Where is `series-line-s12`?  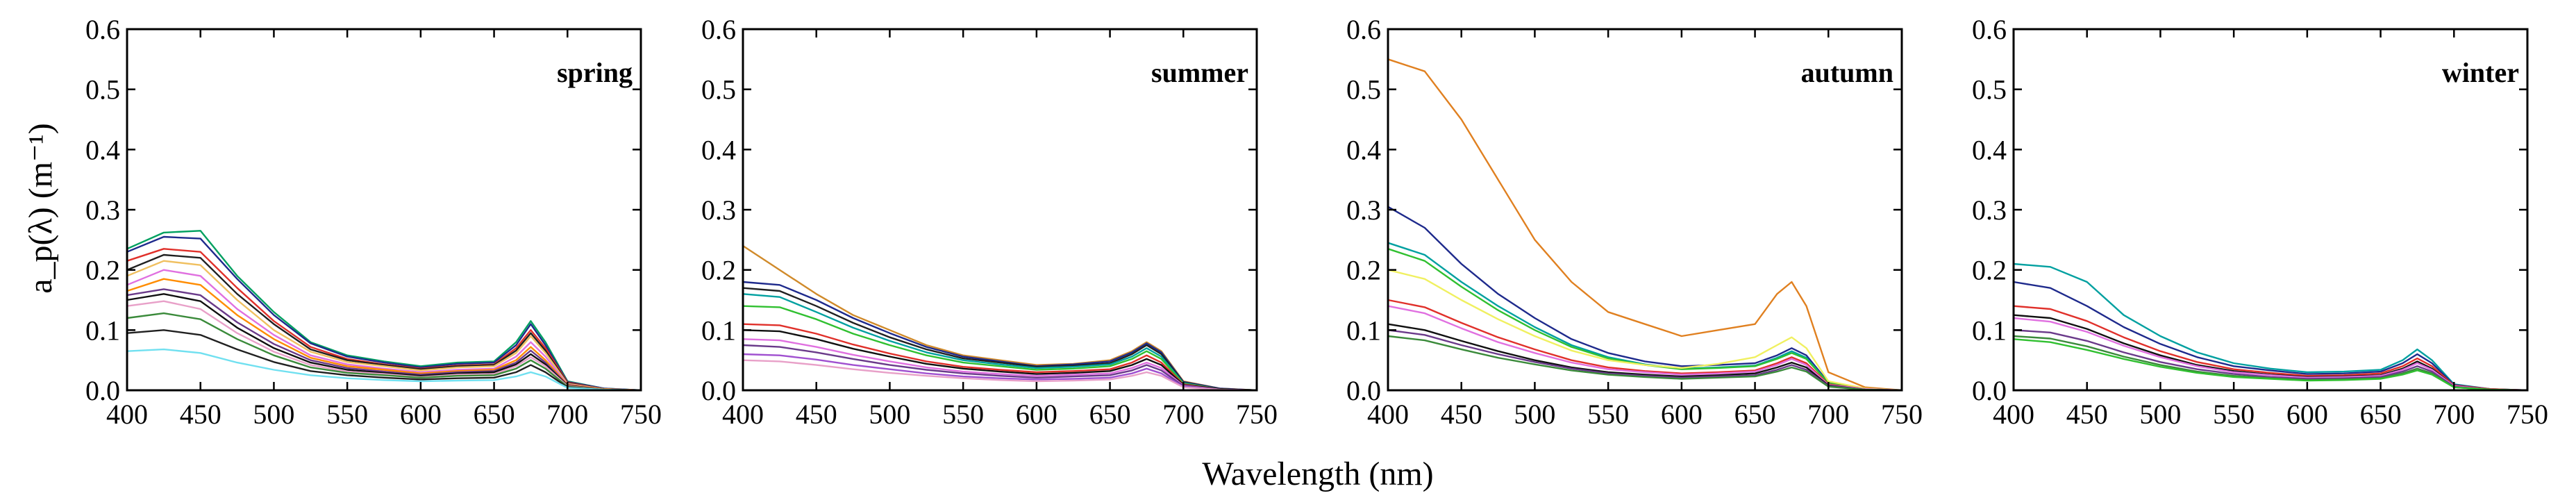
series-line-s12 is located at coordinates (384, 360).